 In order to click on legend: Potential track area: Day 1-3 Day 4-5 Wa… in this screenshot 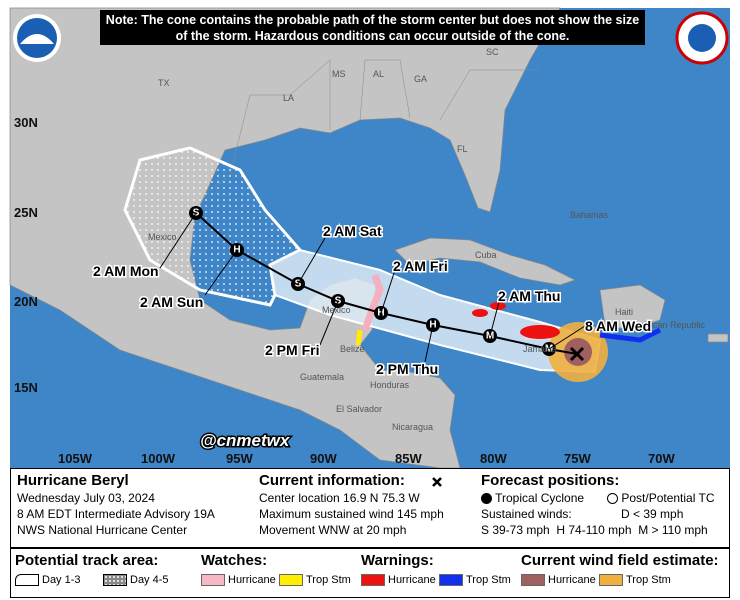, I will do `click(370, 573)`.